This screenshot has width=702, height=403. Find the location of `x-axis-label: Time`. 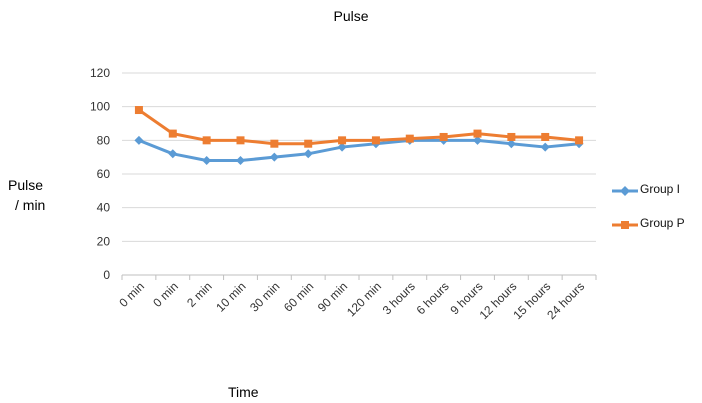

x-axis-label: Time is located at coordinates (243, 392).